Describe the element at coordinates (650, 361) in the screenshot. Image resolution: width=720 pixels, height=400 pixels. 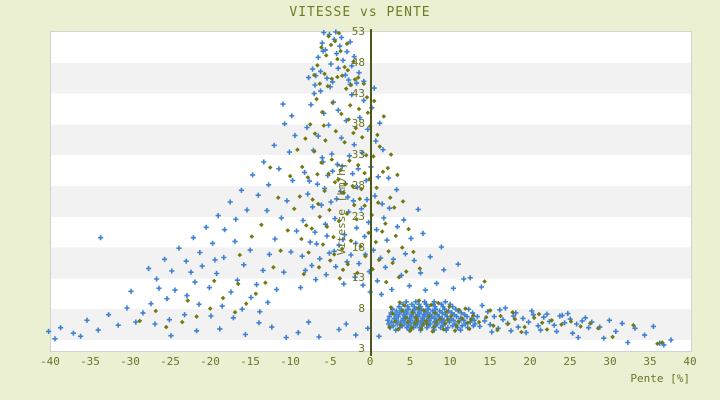
I see `x-tick-label-35: 35` at that location.